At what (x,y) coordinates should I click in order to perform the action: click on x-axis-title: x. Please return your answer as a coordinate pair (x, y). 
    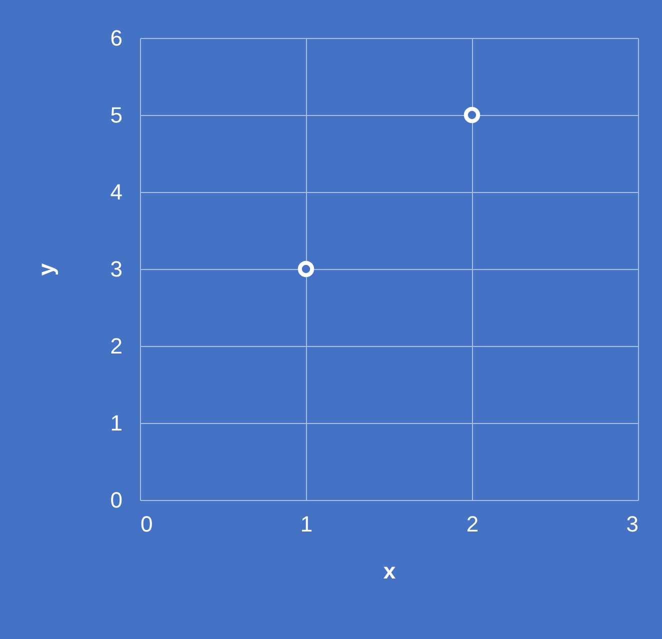
    Looking at the image, I should click on (389, 571).